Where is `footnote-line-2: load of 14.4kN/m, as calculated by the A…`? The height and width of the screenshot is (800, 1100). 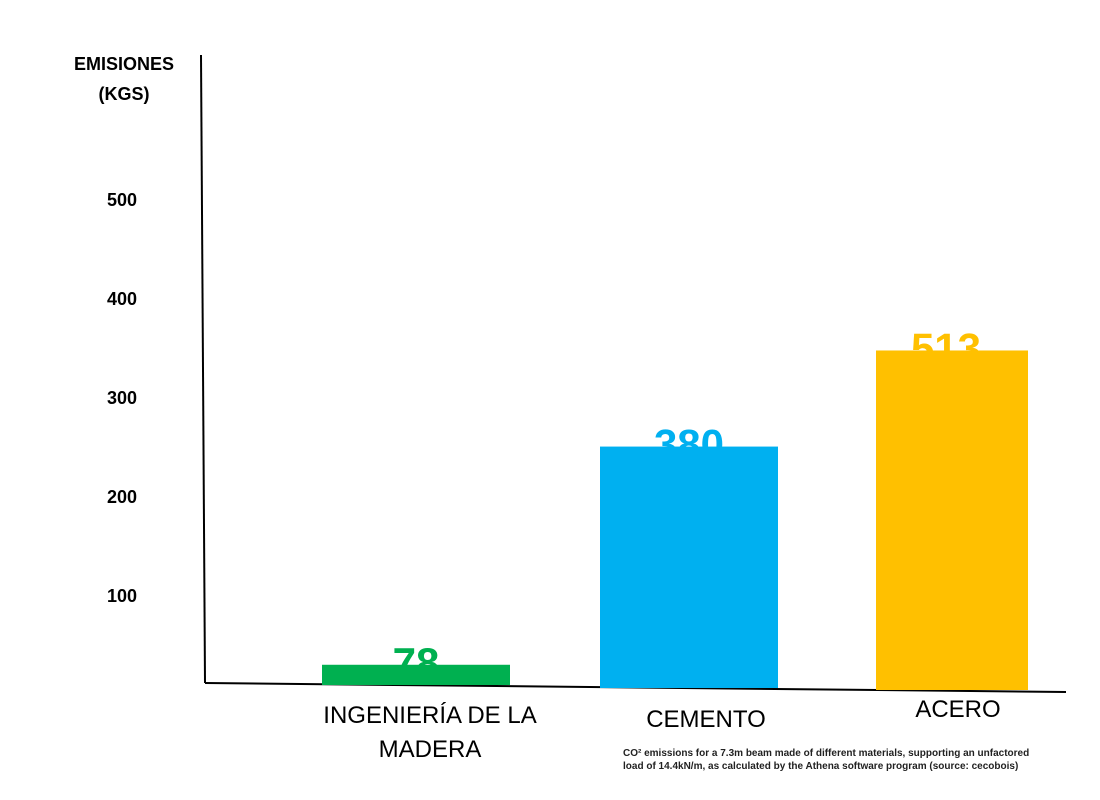
footnote-line-2: load of 14.4kN/m, as calculated by the A… is located at coordinates (820, 766).